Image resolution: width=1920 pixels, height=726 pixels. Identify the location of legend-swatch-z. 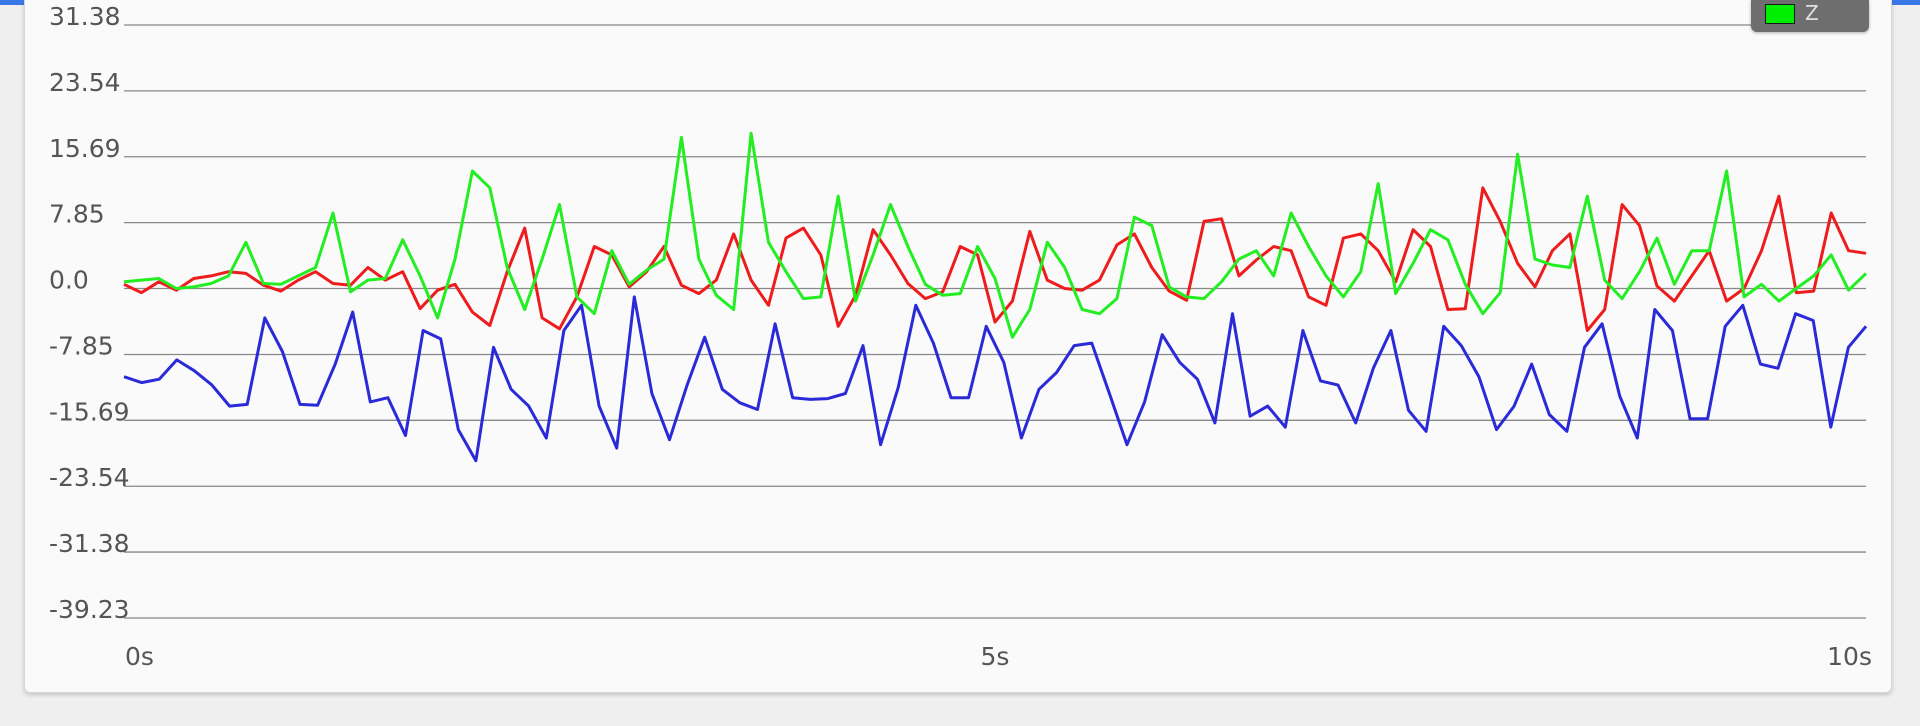
(1780, 14).